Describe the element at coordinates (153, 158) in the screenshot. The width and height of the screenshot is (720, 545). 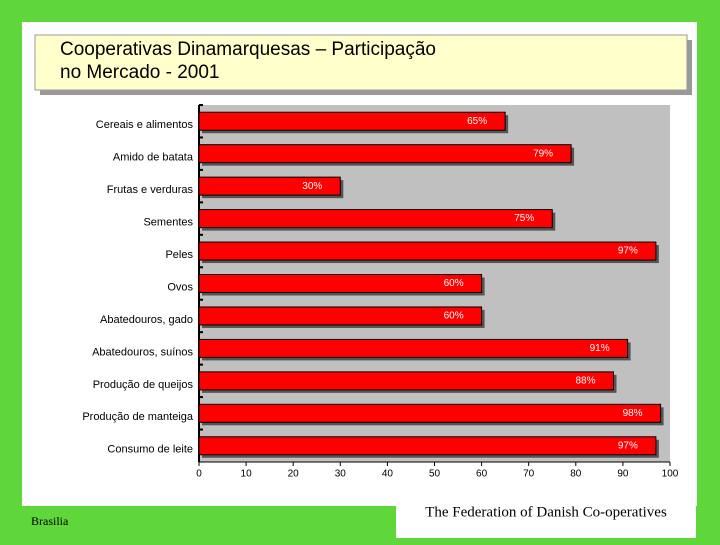
I see `y-tick-label: Amido de batata` at that location.